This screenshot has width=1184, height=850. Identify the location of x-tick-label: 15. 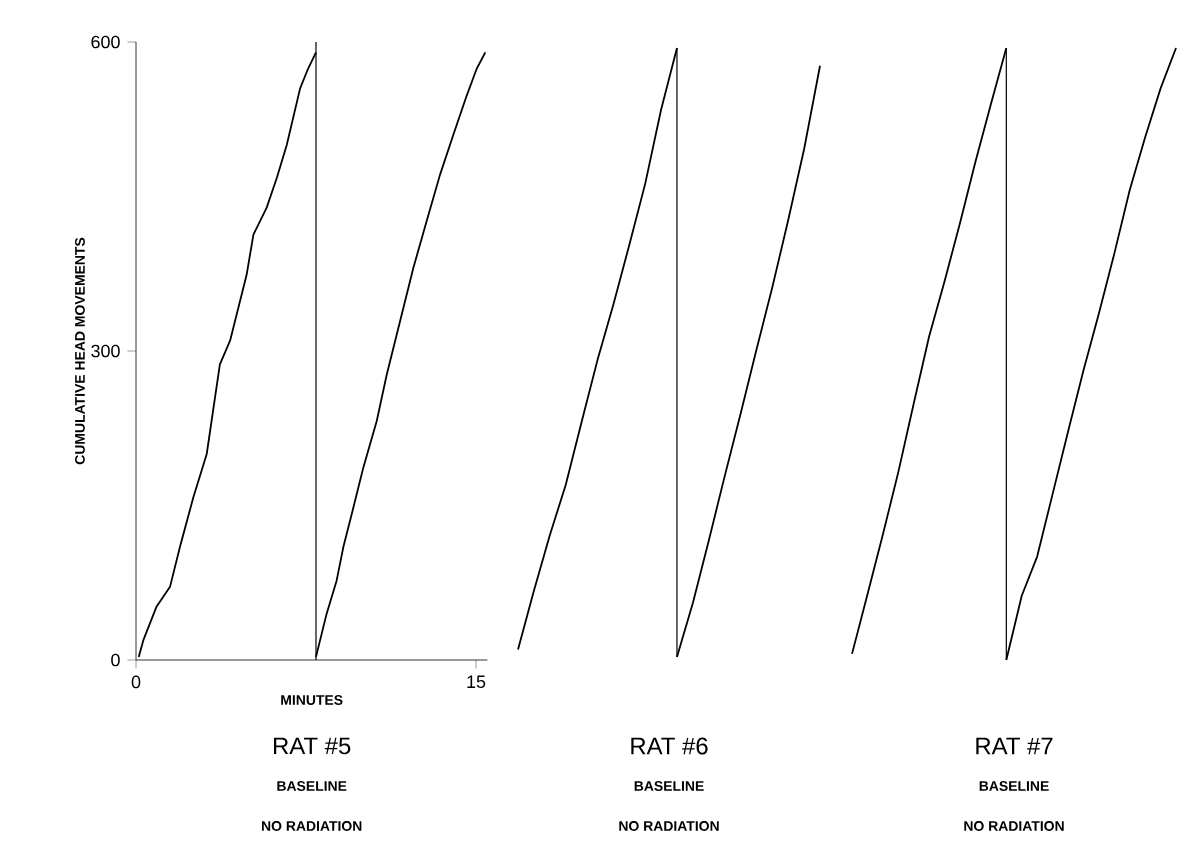
(476, 682).